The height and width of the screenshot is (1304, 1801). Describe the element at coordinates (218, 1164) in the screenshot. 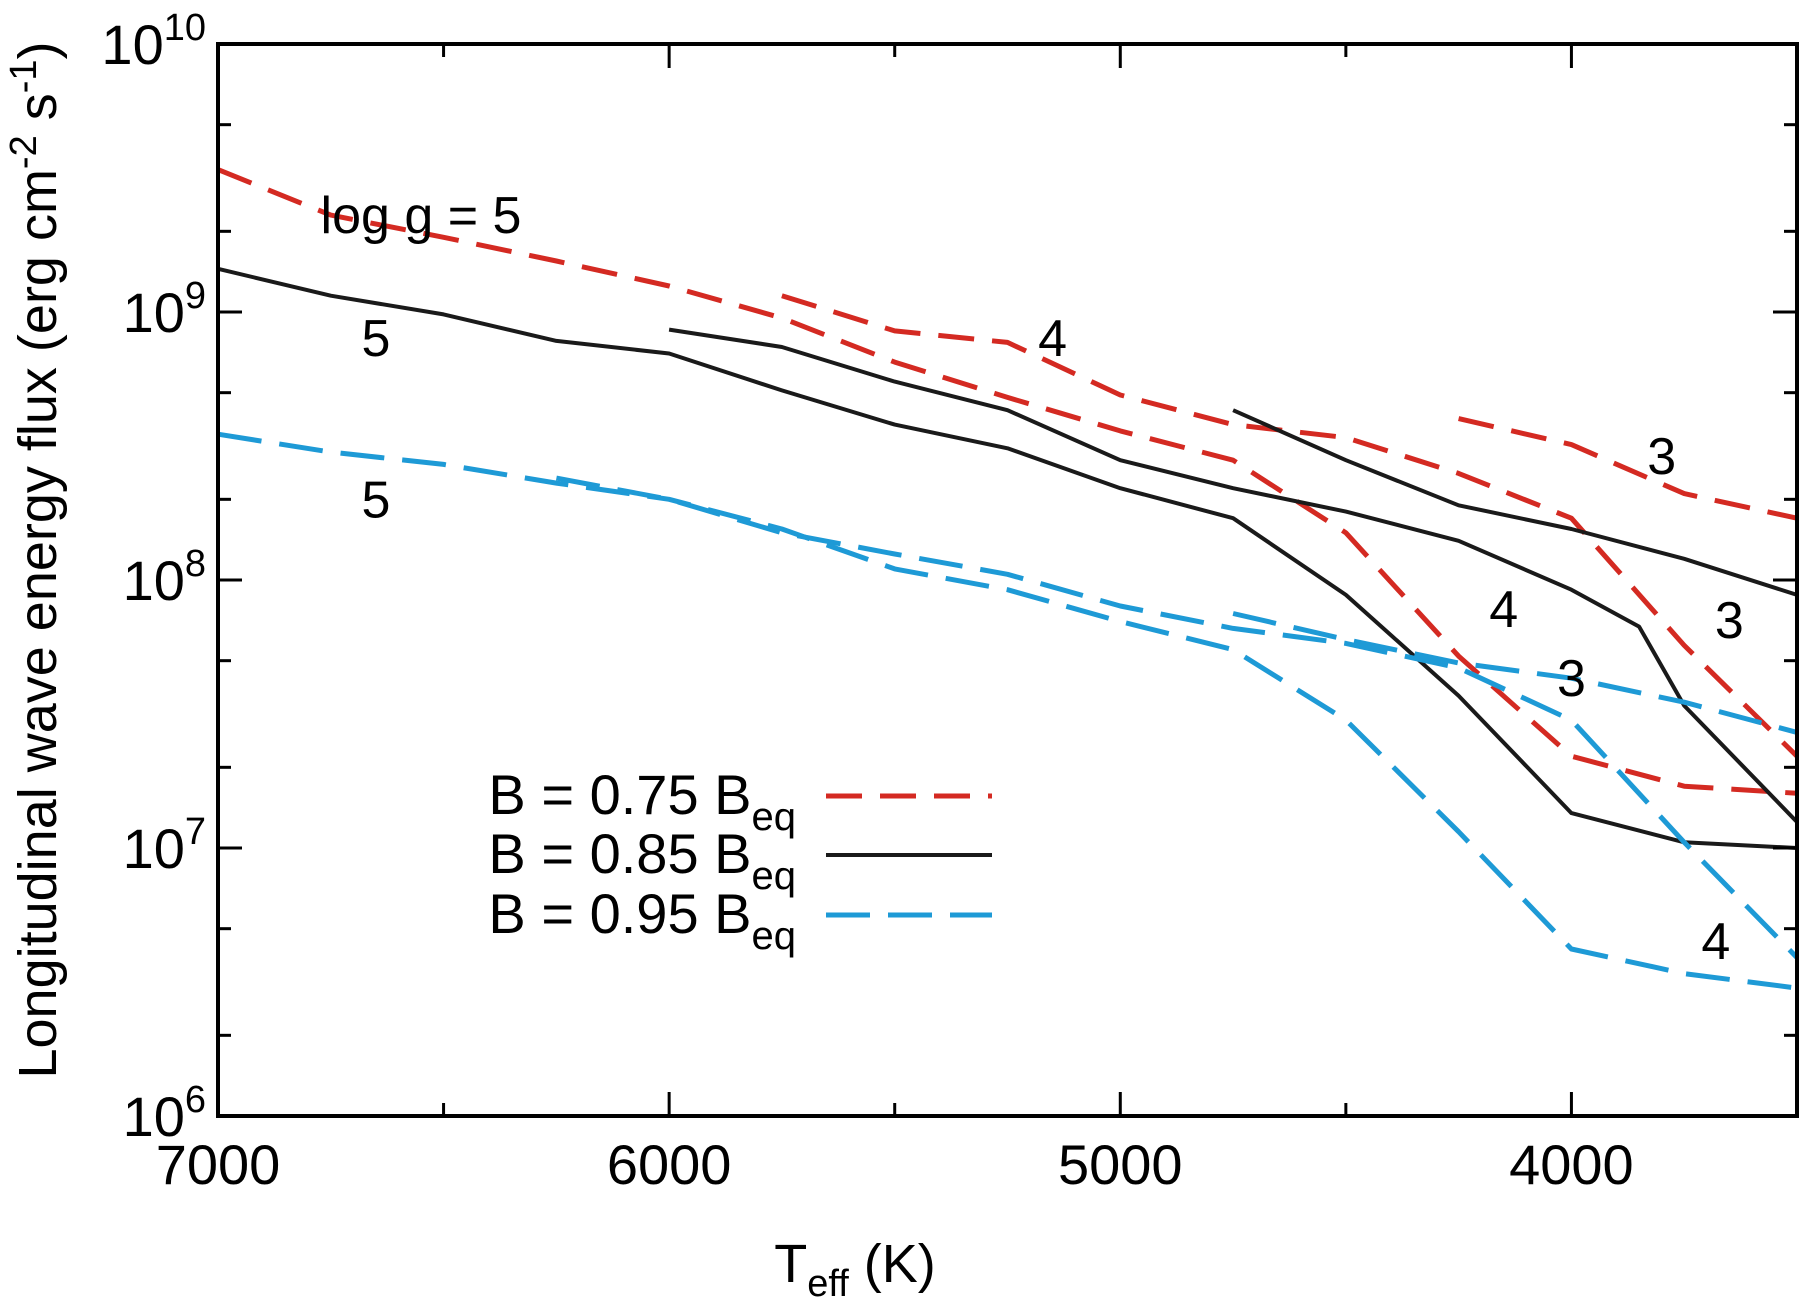

I see `x-tick-label: 7000` at that location.